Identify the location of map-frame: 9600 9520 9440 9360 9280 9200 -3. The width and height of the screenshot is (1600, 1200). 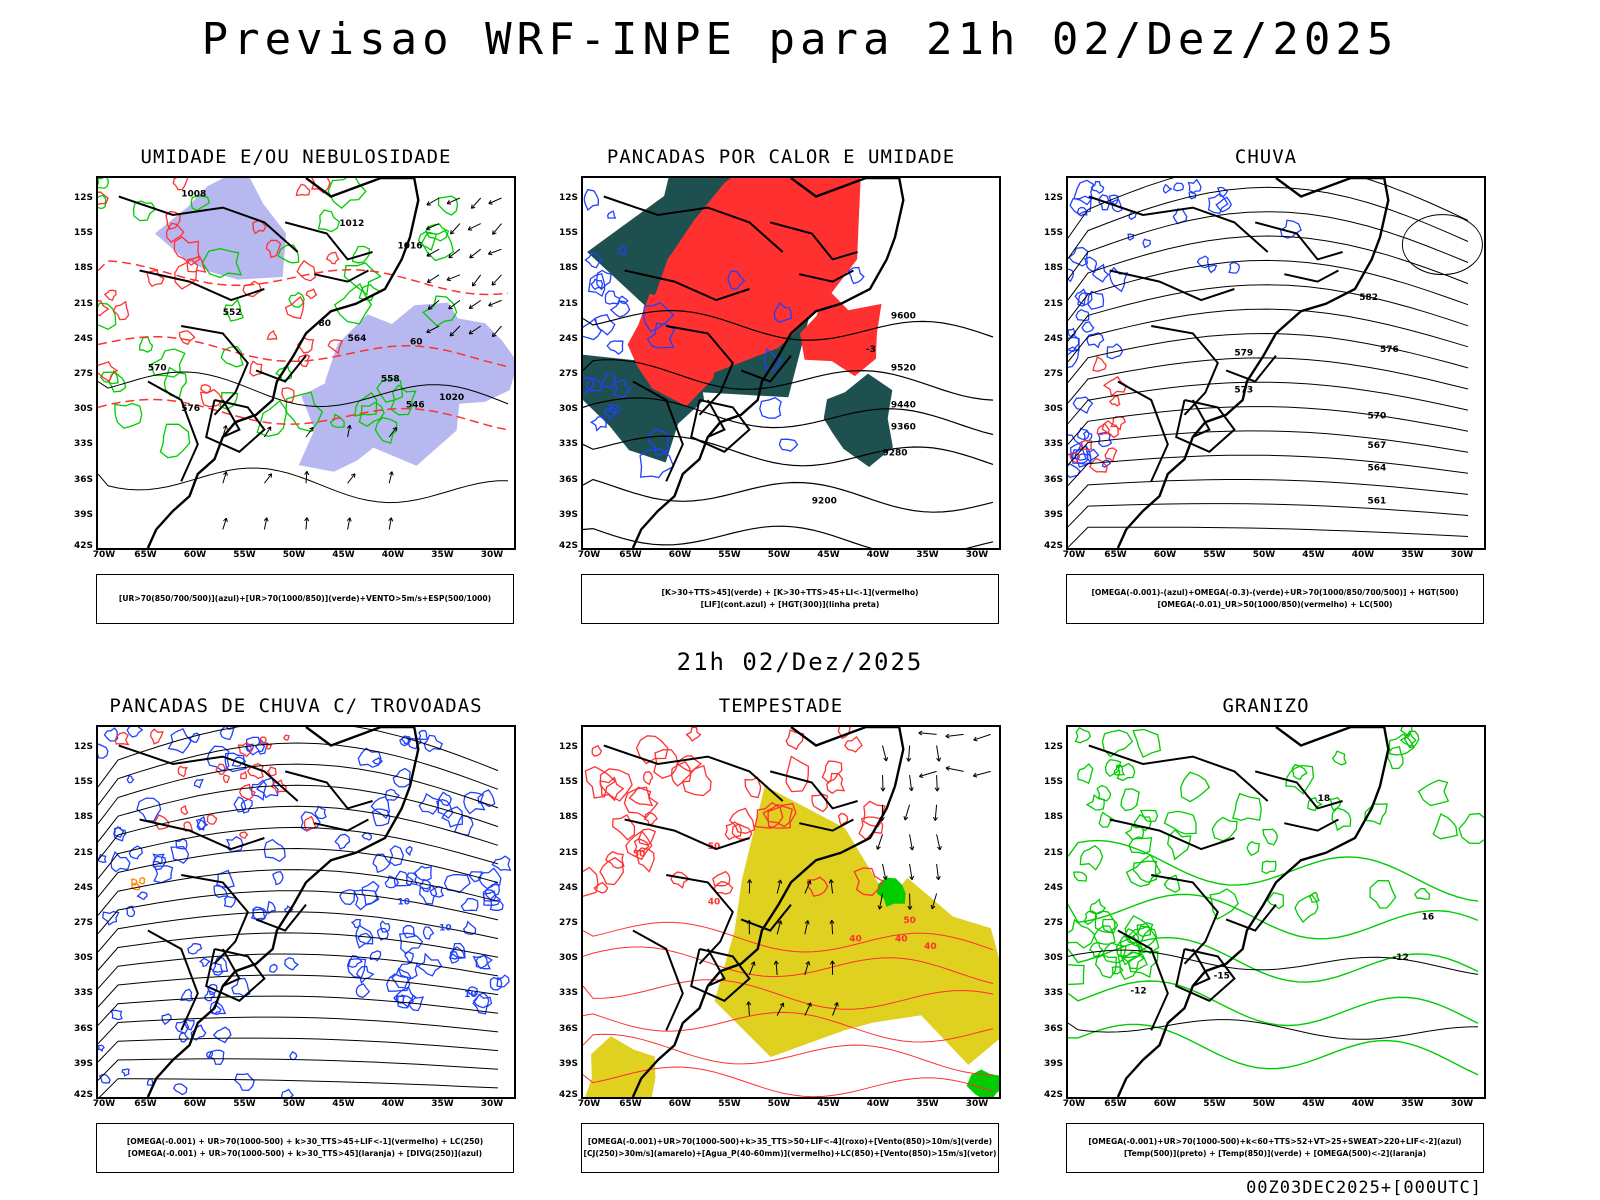
(791, 363).